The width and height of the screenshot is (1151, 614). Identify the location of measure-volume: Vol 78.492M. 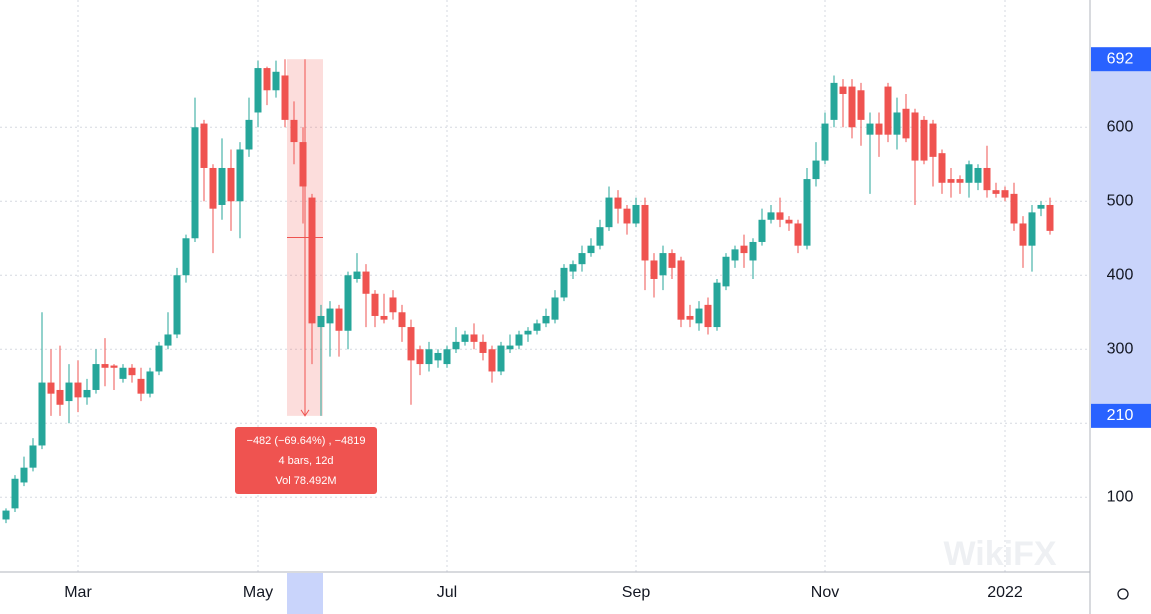
(305, 481).